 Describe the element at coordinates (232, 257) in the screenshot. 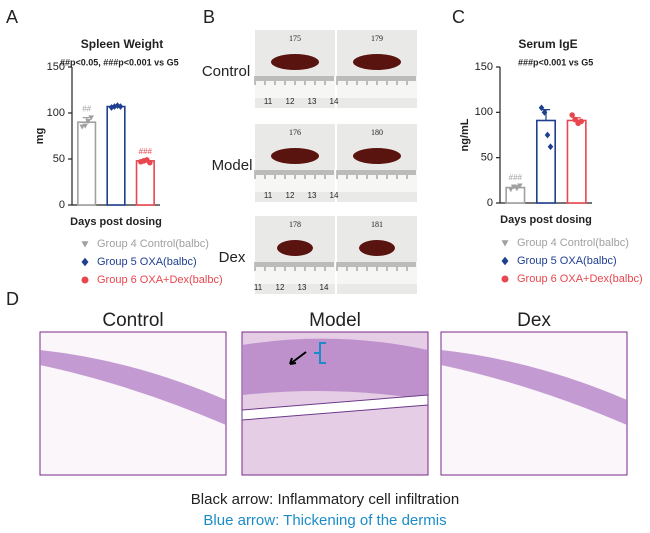

I see `row-label: Dex` at that location.